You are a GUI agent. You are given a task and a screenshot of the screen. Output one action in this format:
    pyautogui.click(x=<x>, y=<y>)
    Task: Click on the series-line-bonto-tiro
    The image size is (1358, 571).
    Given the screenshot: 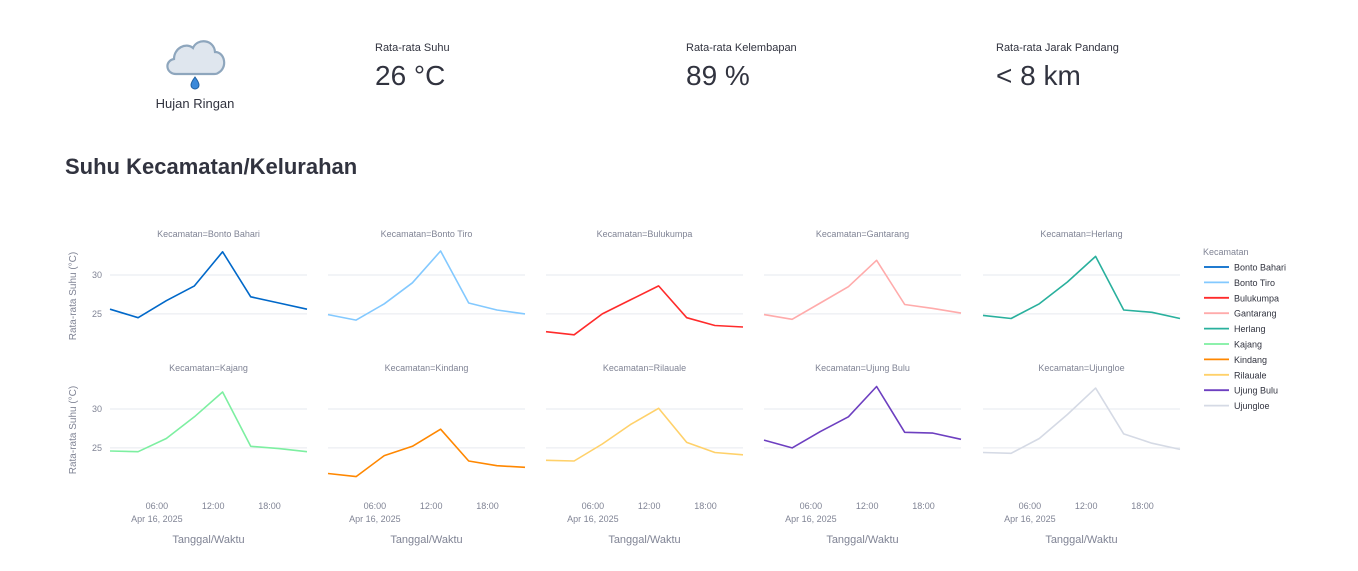 What is the action you would take?
    pyautogui.click(x=426, y=285)
    